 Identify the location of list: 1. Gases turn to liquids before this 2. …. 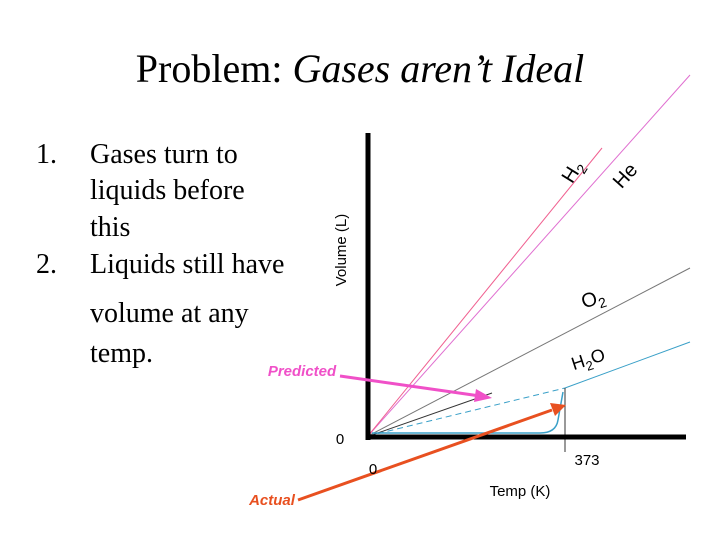
(160, 254).